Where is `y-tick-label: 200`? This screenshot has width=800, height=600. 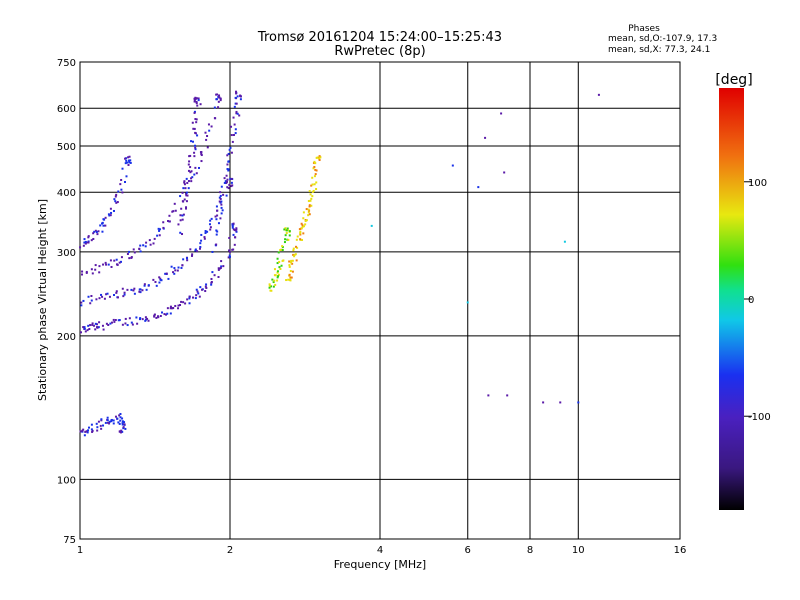 y-tick-label: 200 is located at coordinates (66, 337).